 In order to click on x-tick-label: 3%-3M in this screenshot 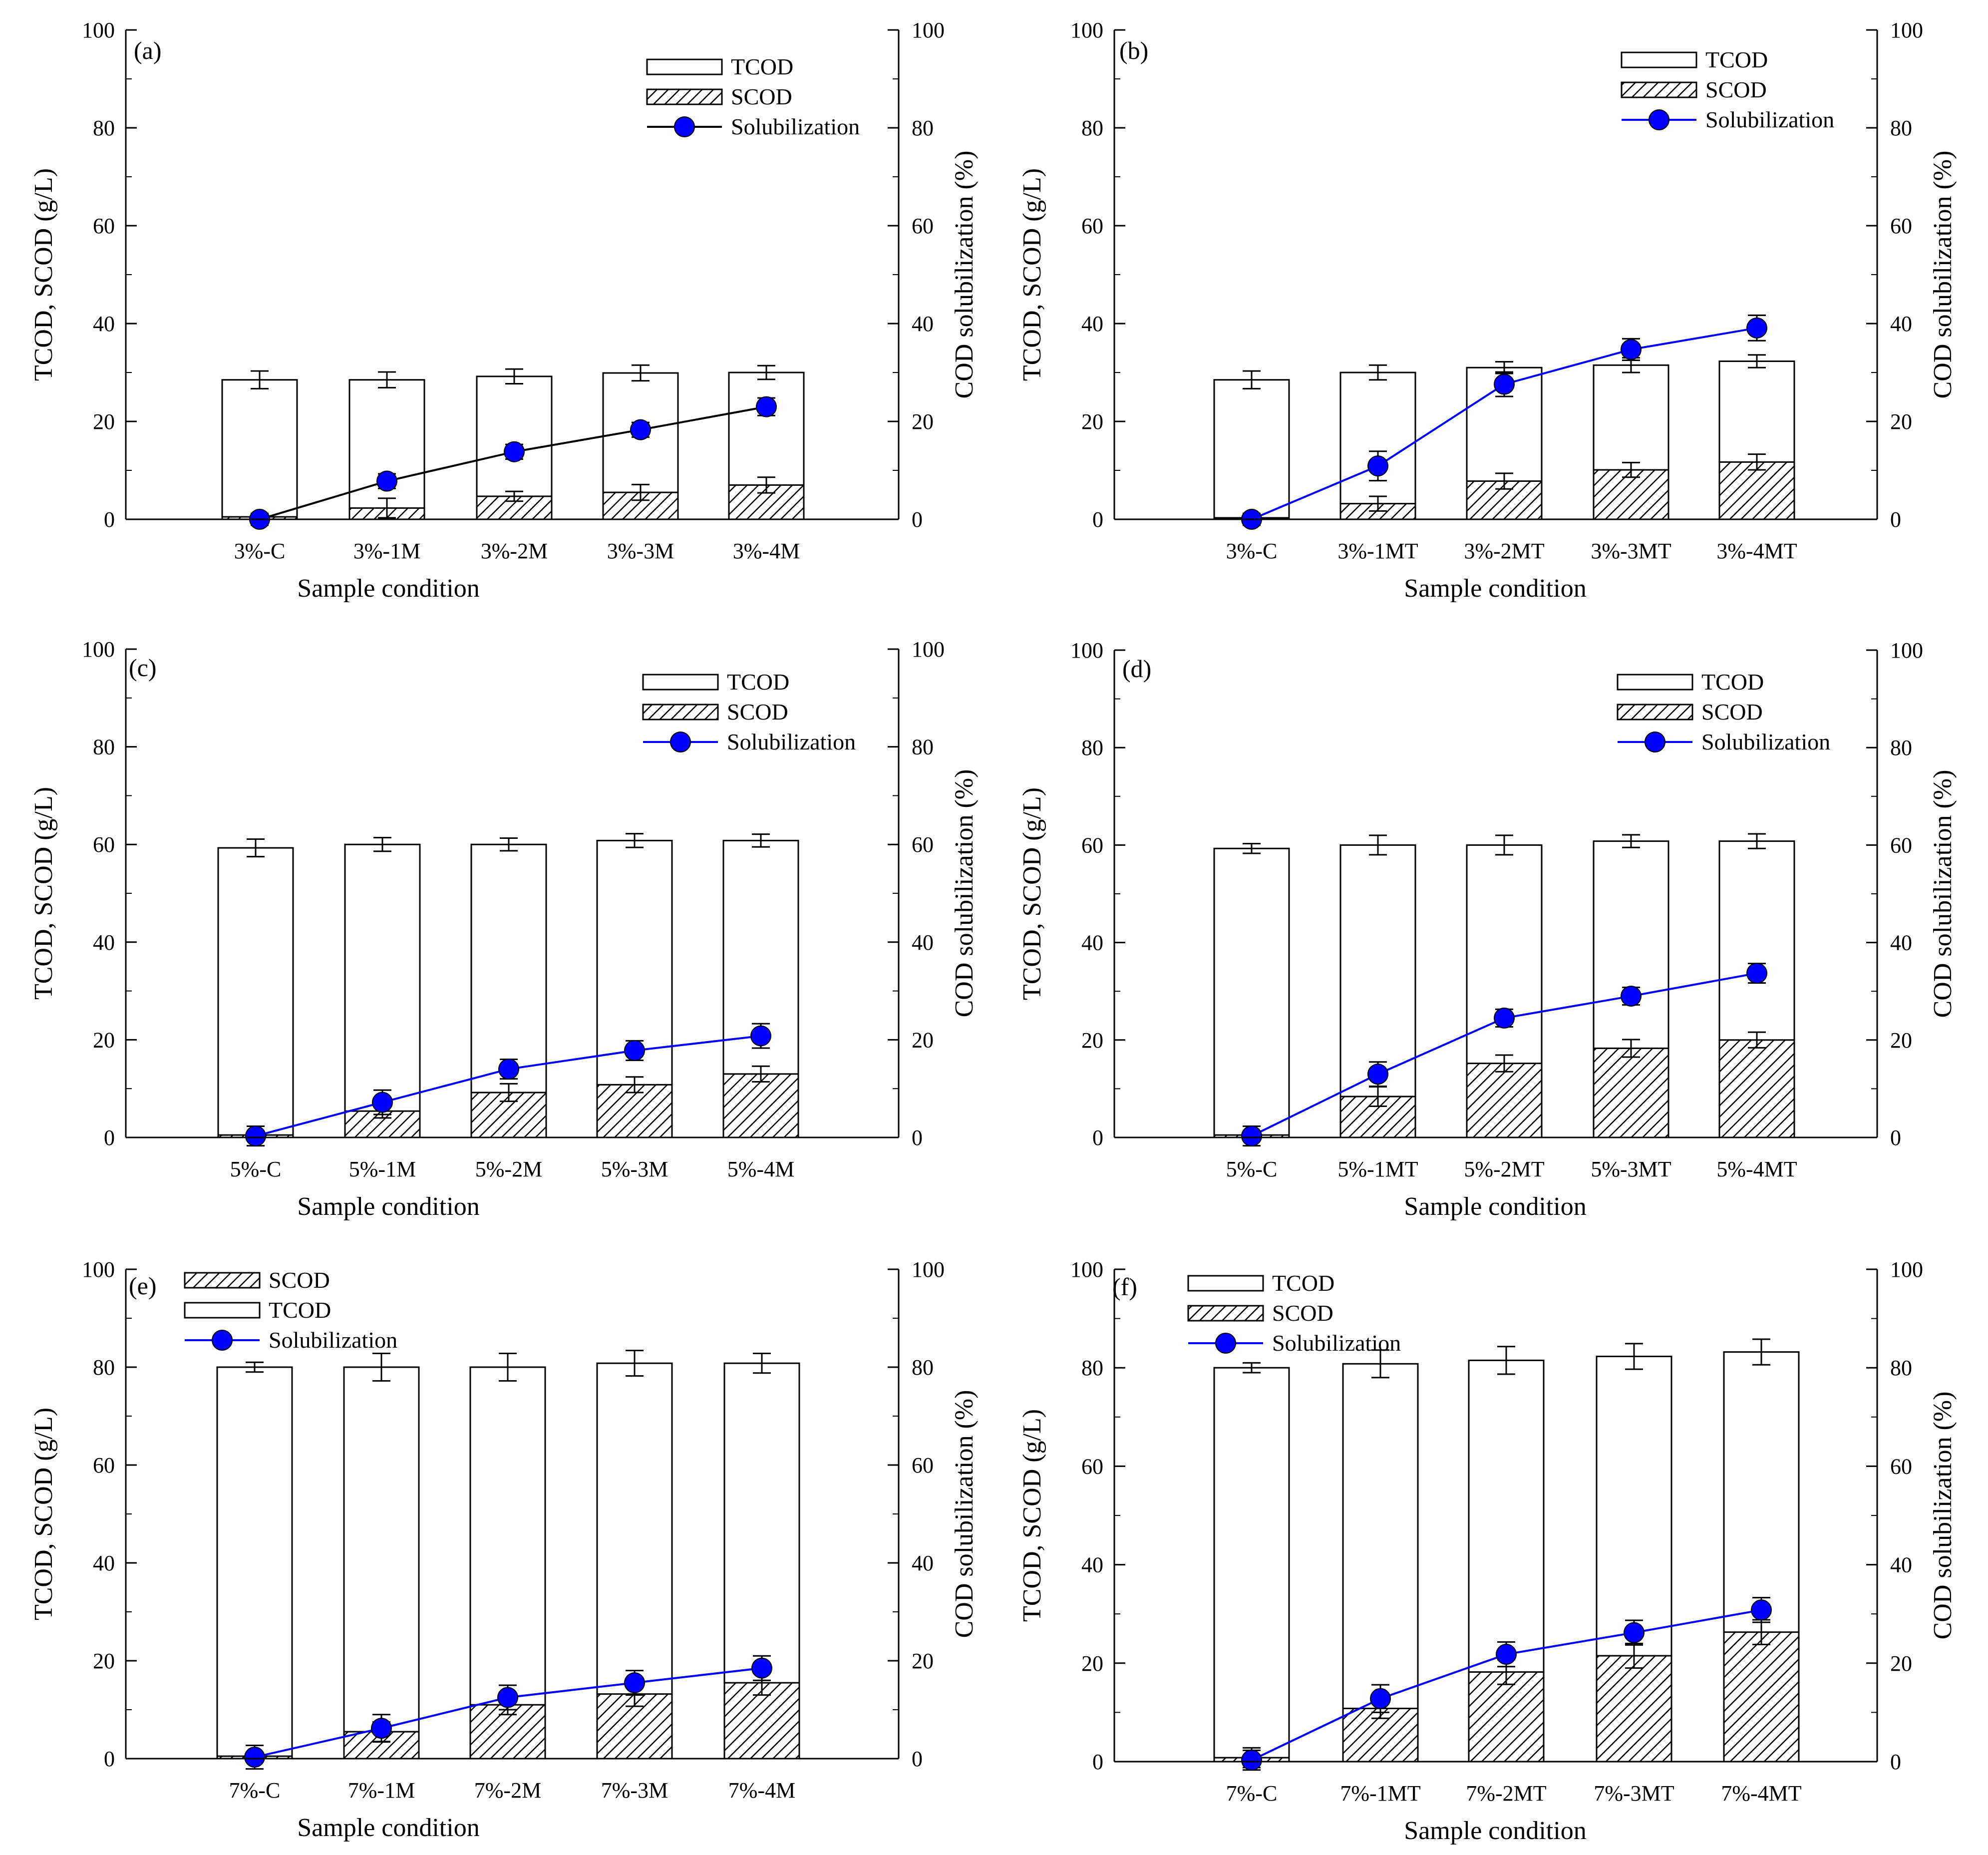, I will do `click(640, 551)`.